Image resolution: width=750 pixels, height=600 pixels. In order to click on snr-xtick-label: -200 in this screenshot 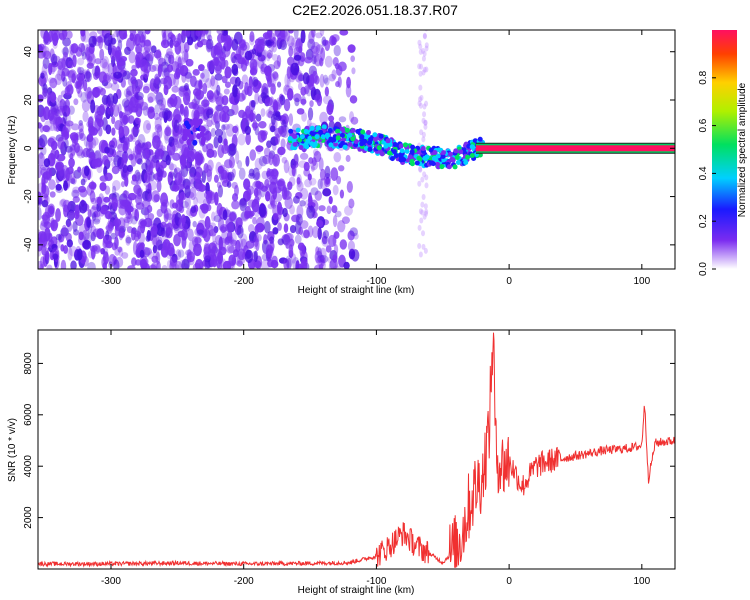, I will do `click(244, 581)`.